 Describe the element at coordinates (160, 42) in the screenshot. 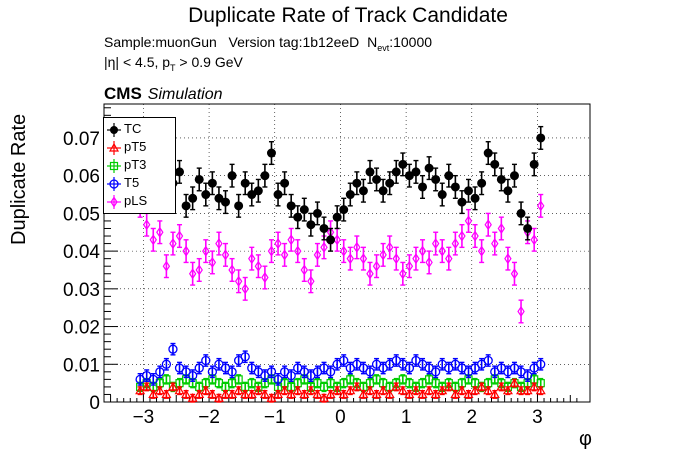

I see `sample-name: Sample:muonGun` at that location.